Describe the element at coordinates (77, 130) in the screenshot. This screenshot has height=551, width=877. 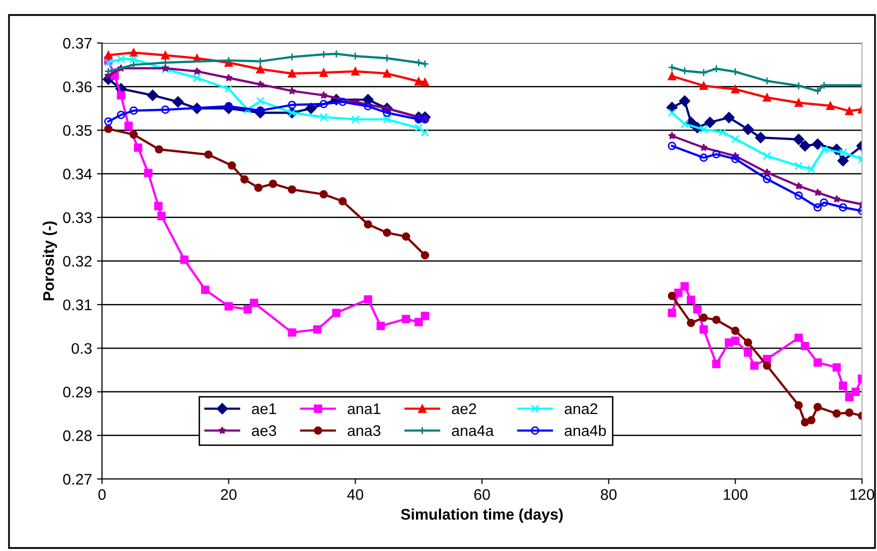
I see `y-tick-label: 0.35` at that location.